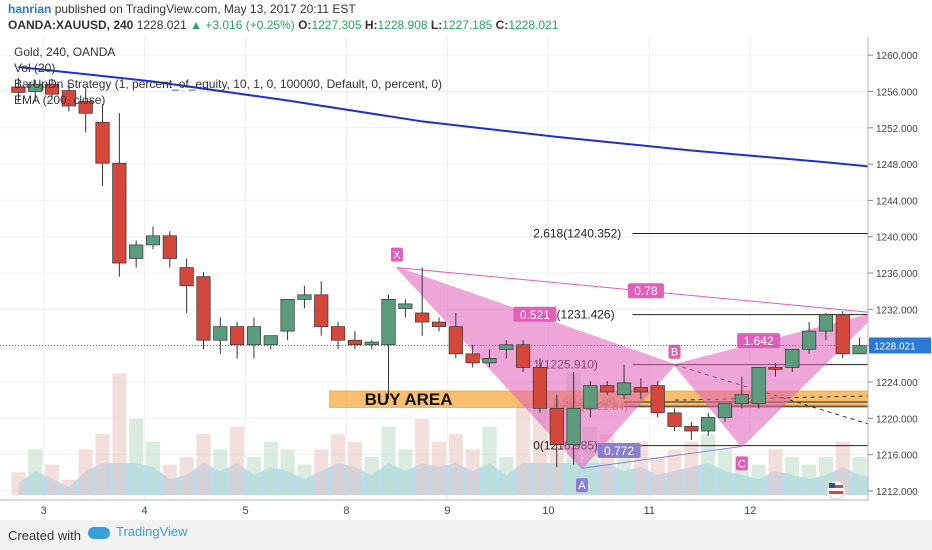 This screenshot has height=550, width=932. I want to click on pattern-ratio: 0.521, so click(535, 314).